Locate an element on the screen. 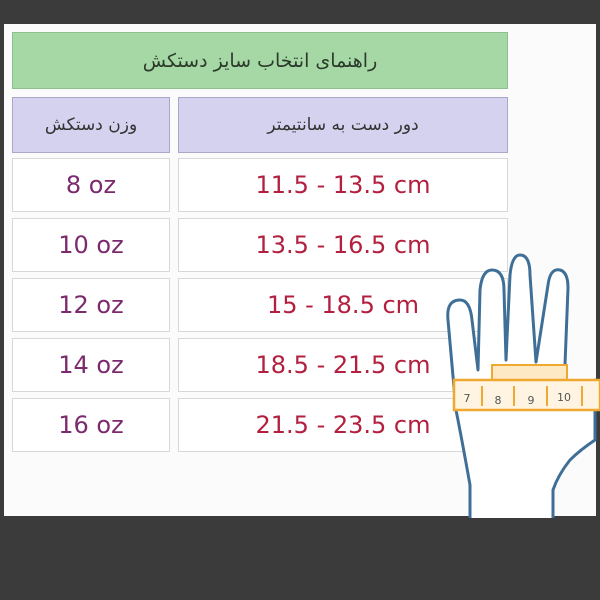 This screenshot has width=600, height=600. weight-cell: 14 oz is located at coordinates (91, 365).